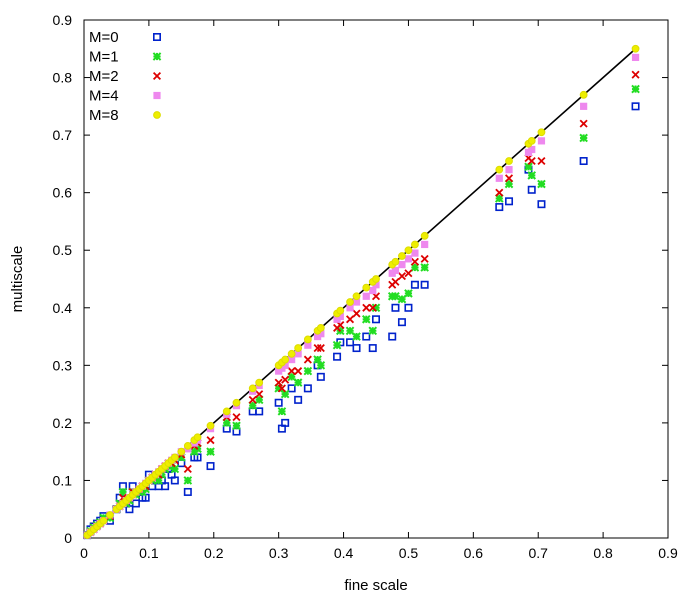 The image size is (700, 600). Describe the element at coordinates (63, 365) in the screenshot. I see `y-tick-label: 0.3` at that location.